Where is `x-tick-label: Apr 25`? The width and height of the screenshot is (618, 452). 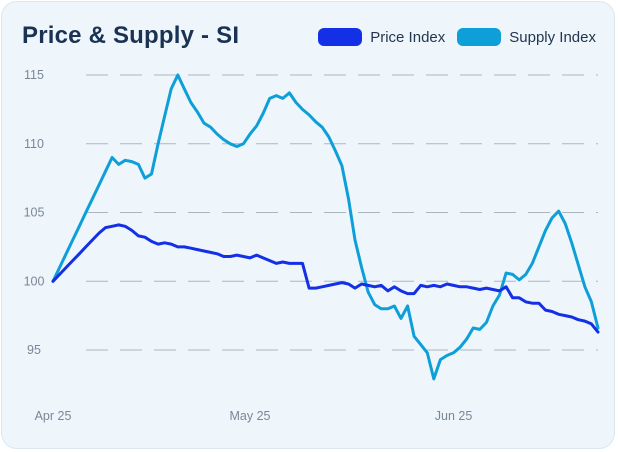 x-tick-label: Apr 25 is located at coordinates (53, 416).